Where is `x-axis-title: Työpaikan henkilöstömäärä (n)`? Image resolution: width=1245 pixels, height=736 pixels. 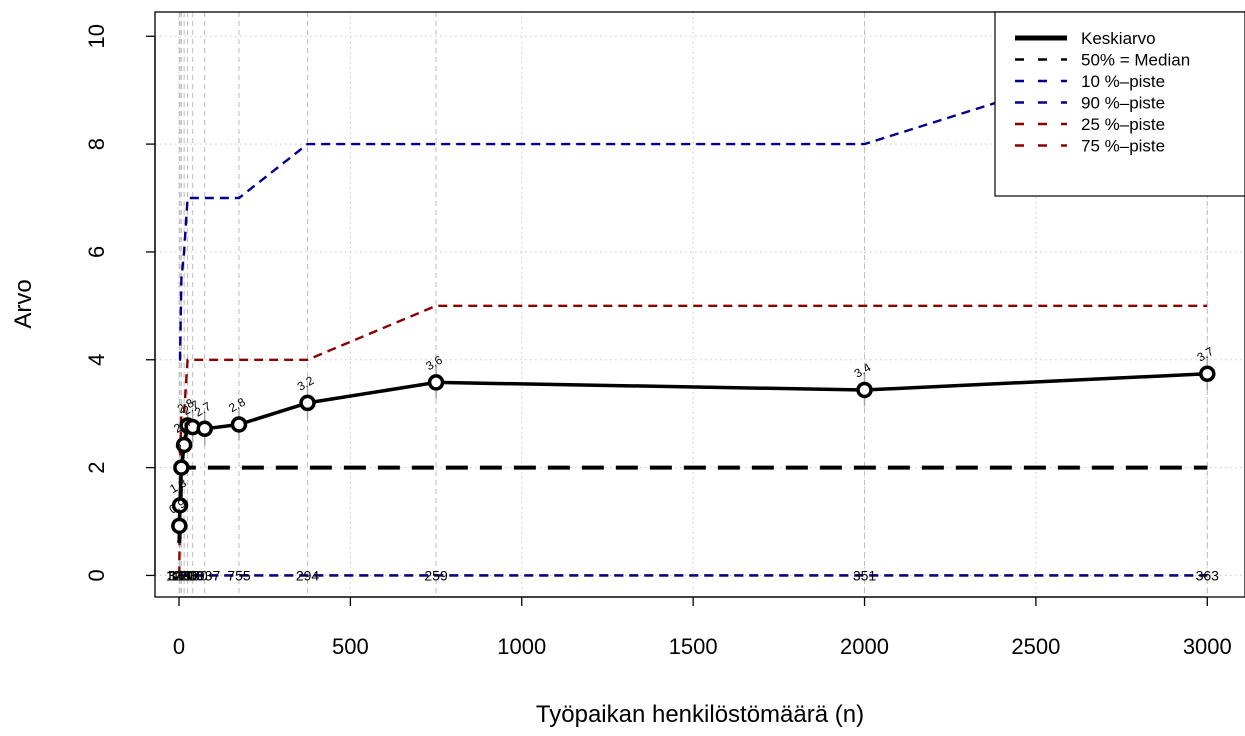 x-axis-title: Työpaikan henkilöstömäärä (n) is located at coordinates (700, 714).